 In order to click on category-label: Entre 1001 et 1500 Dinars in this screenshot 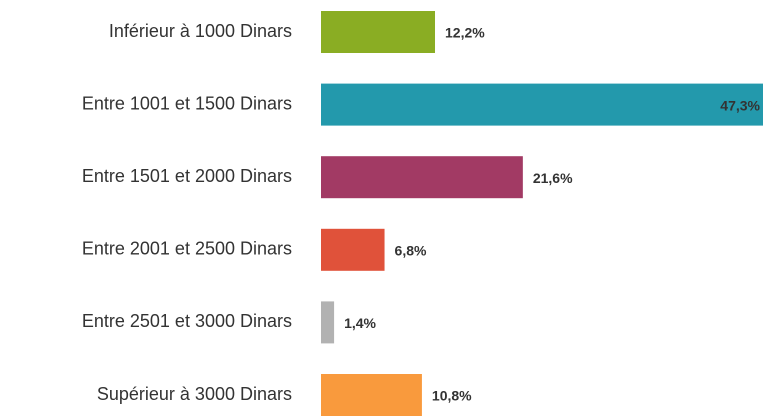, I will do `click(187, 103)`.